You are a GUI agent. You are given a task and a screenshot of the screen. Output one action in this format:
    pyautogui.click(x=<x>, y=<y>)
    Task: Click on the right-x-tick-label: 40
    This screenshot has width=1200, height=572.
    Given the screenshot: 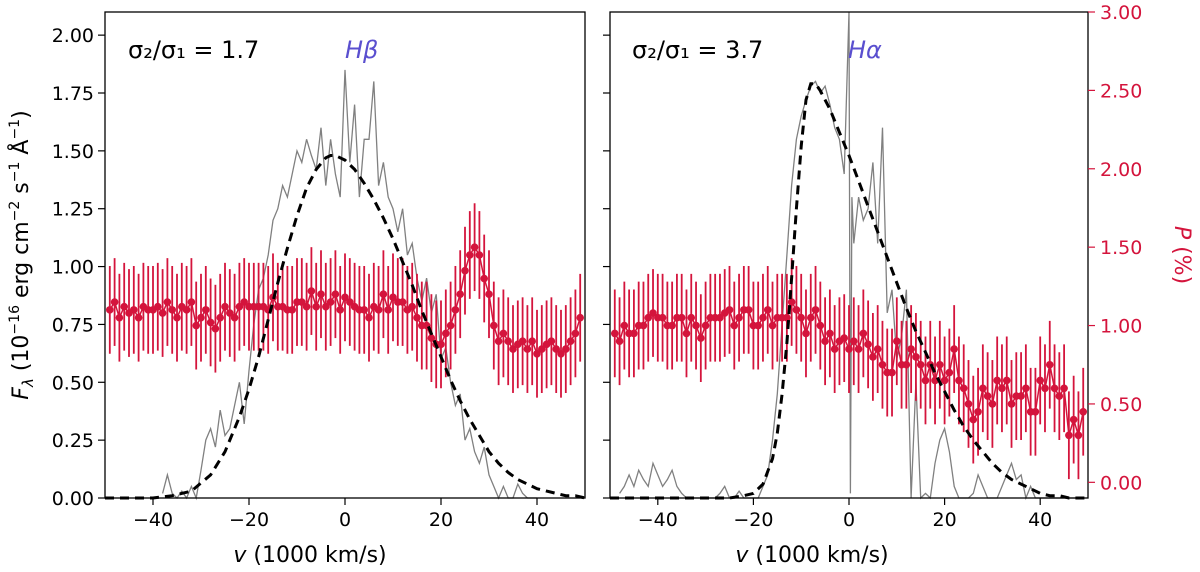 What is the action you would take?
    pyautogui.click(x=1040, y=520)
    